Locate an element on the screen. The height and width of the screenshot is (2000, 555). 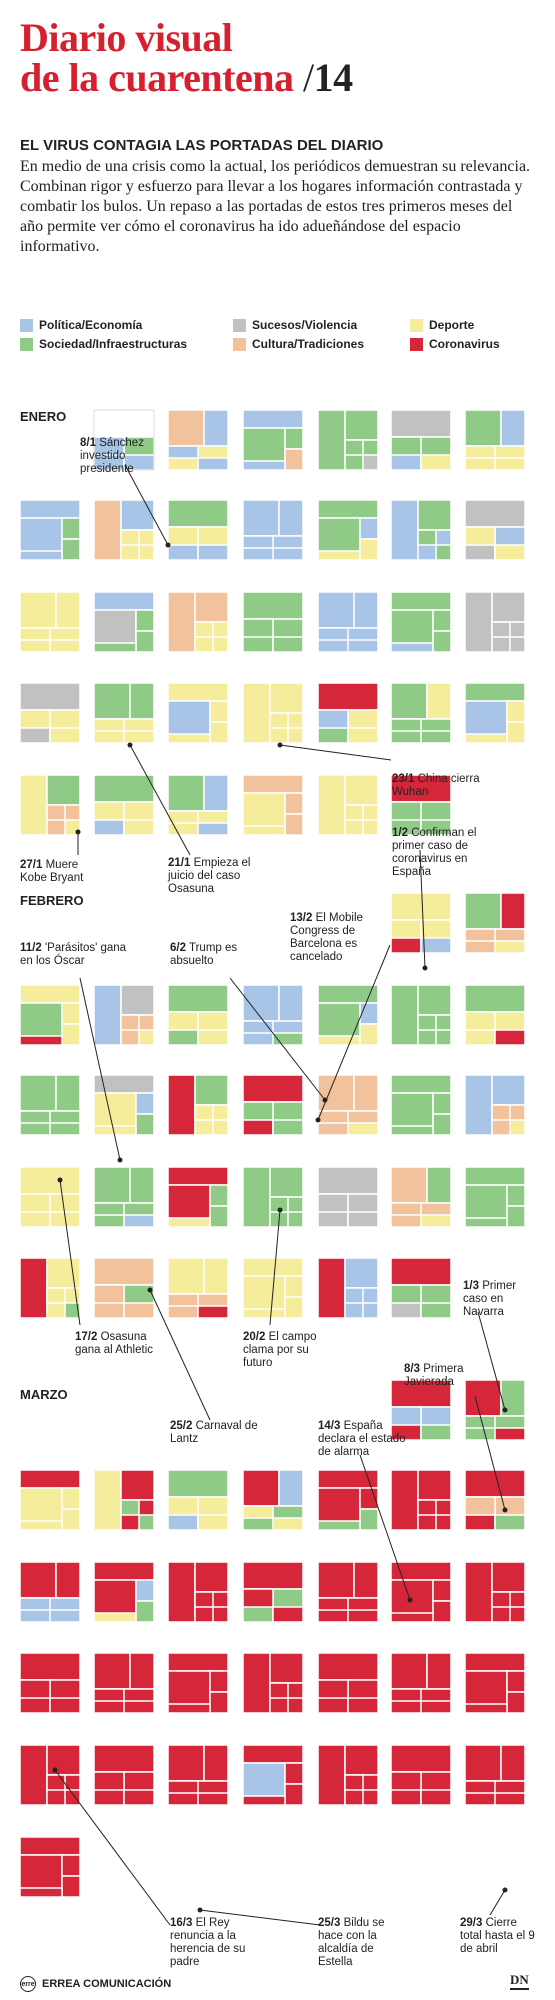
footer: erre ERREA COMUNICACIÓN is located at coordinates (96, 1984).